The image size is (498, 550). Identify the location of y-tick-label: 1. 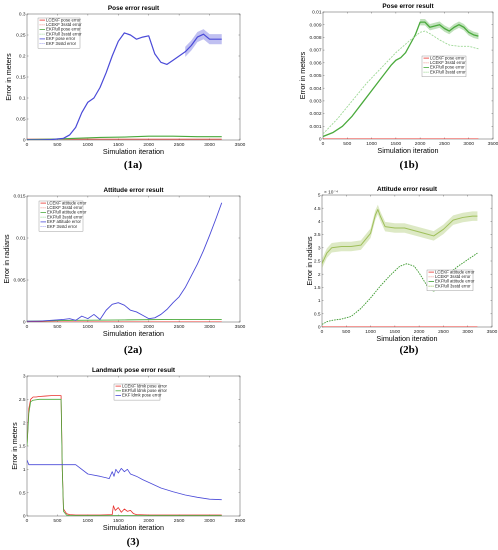
(319, 301).